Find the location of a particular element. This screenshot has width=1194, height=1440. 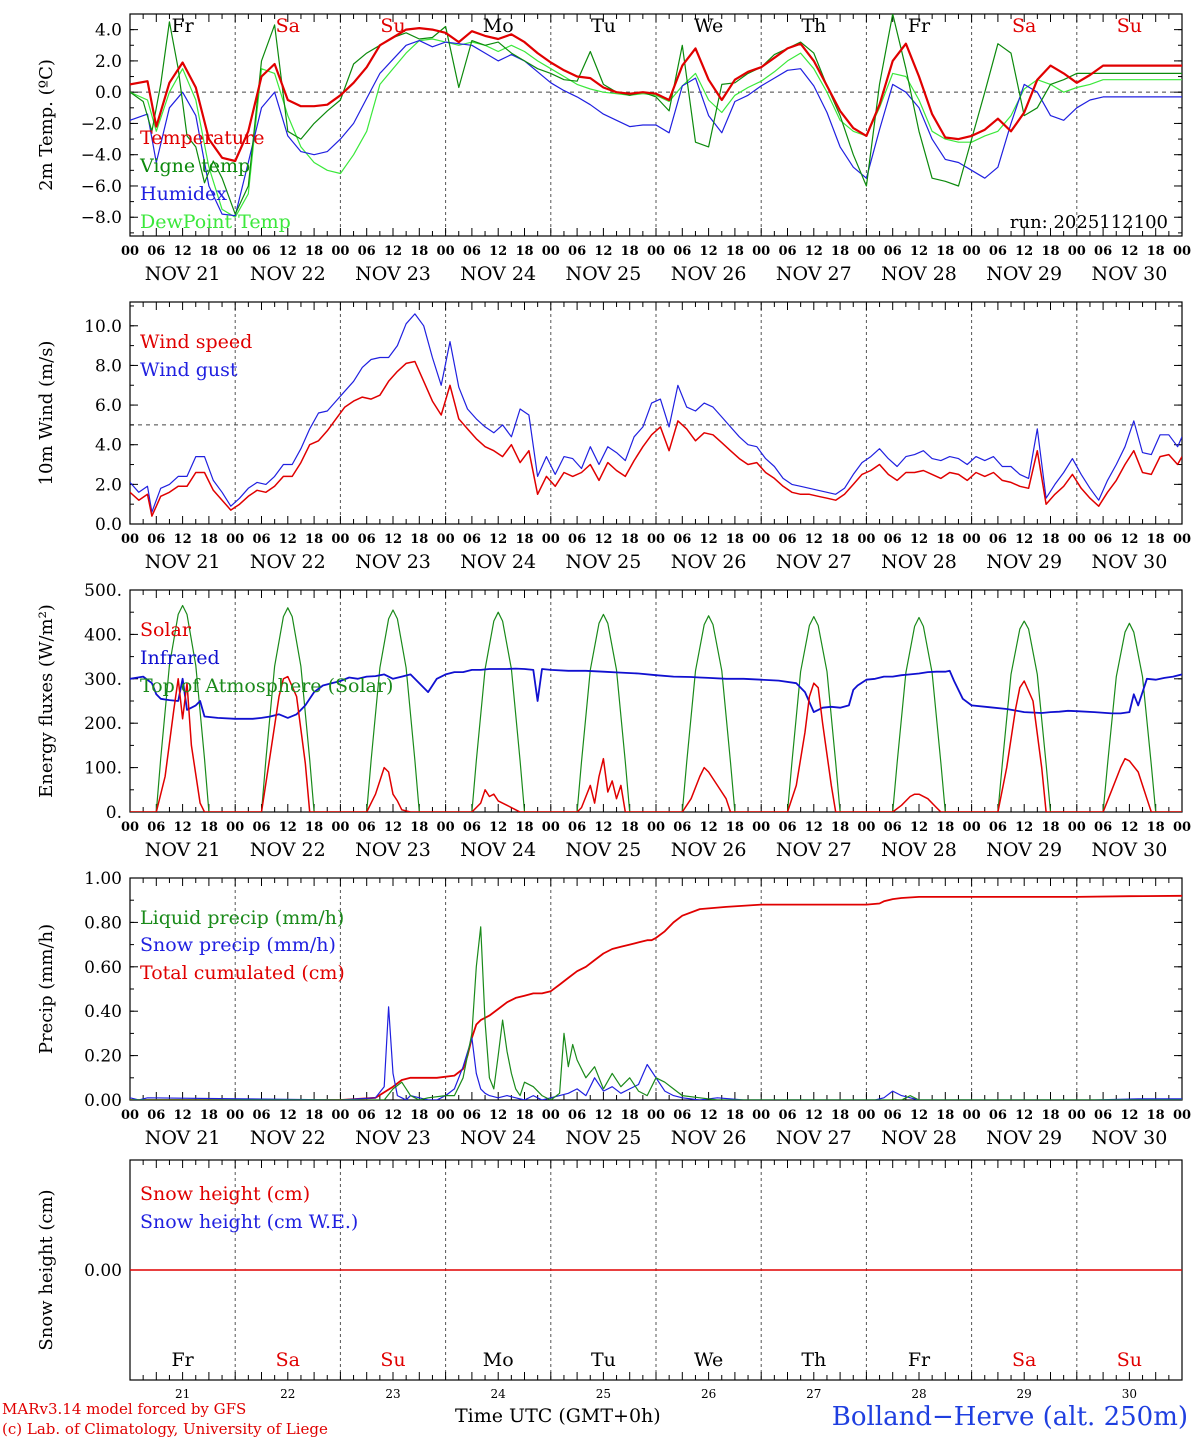

date-label: NOV 23 is located at coordinates (393, 274).